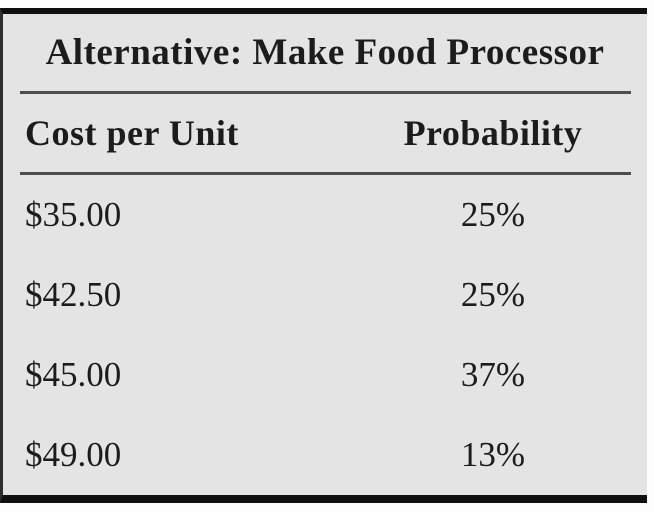 The width and height of the screenshot is (654, 512). I want to click on column-header-cost-per-unit: Cost per Unit, so click(132, 133).